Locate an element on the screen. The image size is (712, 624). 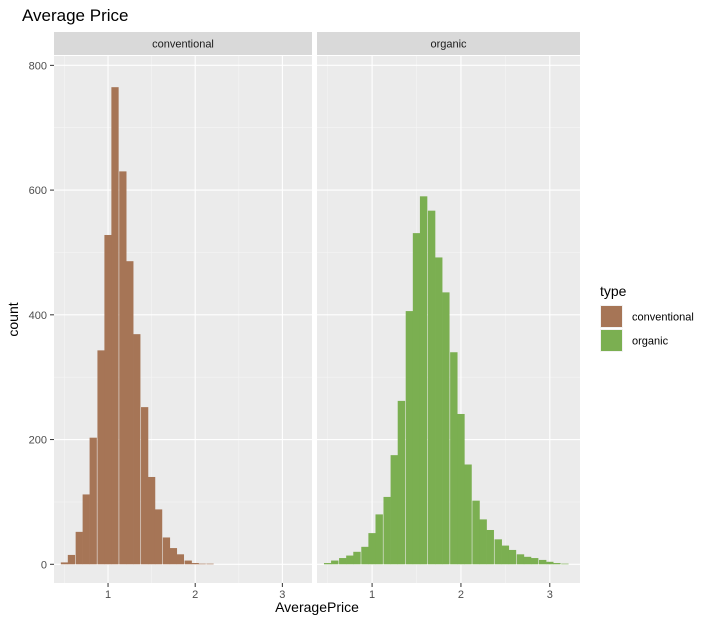
facet-strip-label: organic is located at coordinates (448, 45).